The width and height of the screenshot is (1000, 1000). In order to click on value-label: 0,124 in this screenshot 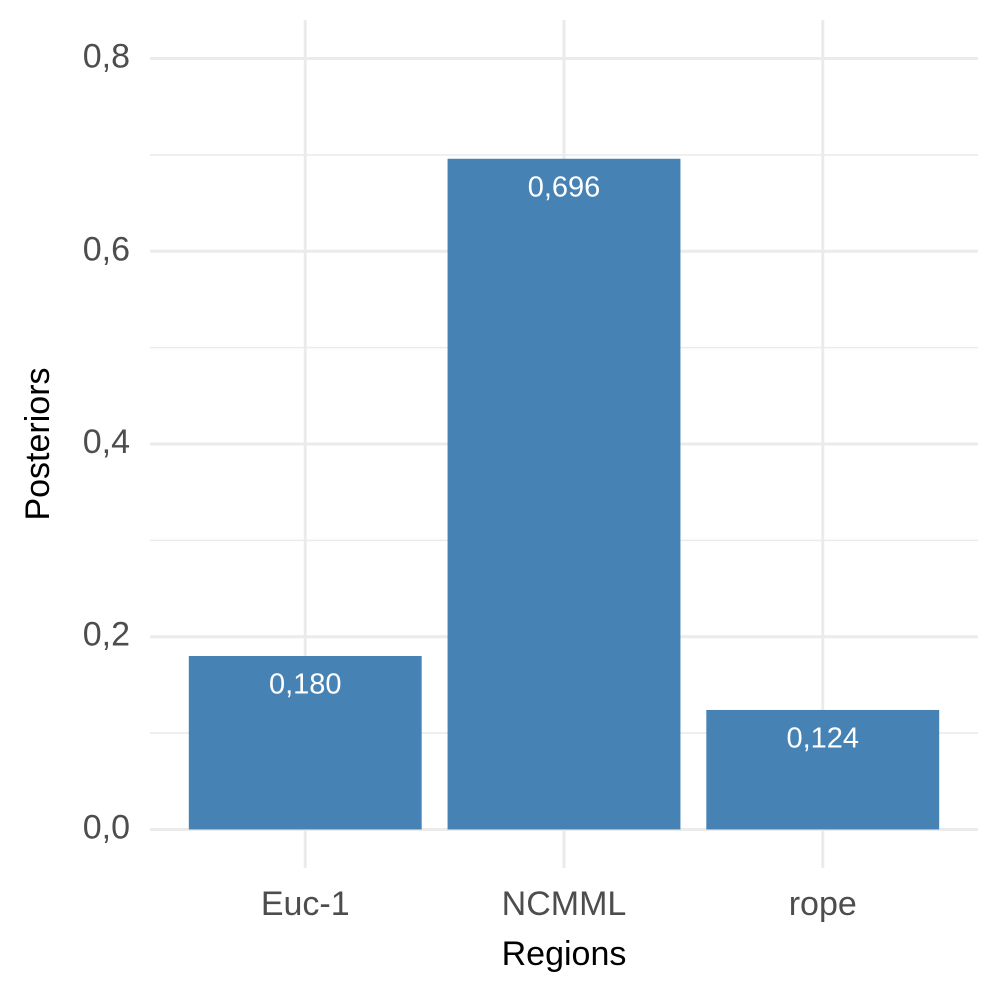, I will do `click(822, 739)`.